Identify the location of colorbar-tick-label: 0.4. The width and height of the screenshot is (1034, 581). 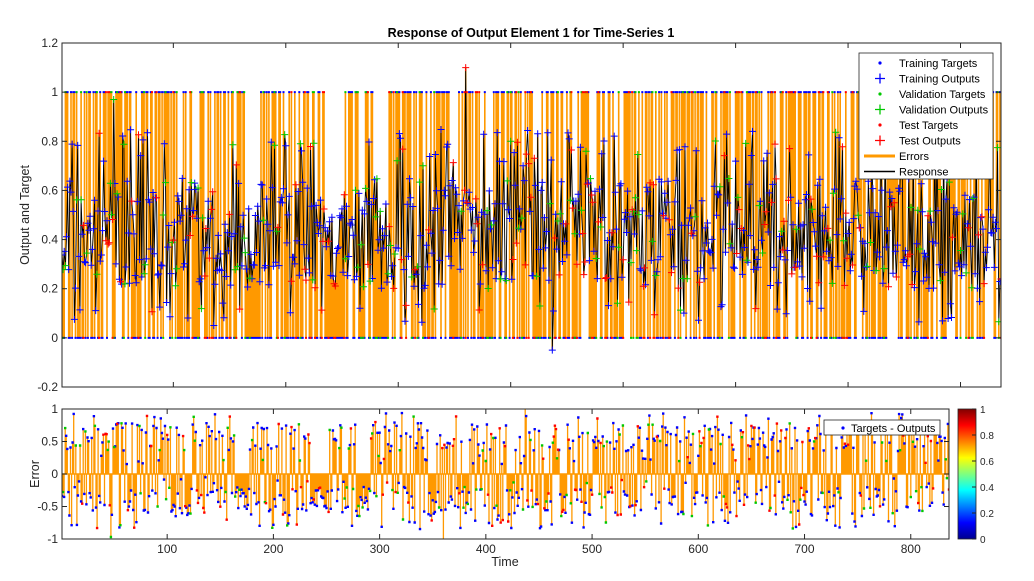
(987, 488).